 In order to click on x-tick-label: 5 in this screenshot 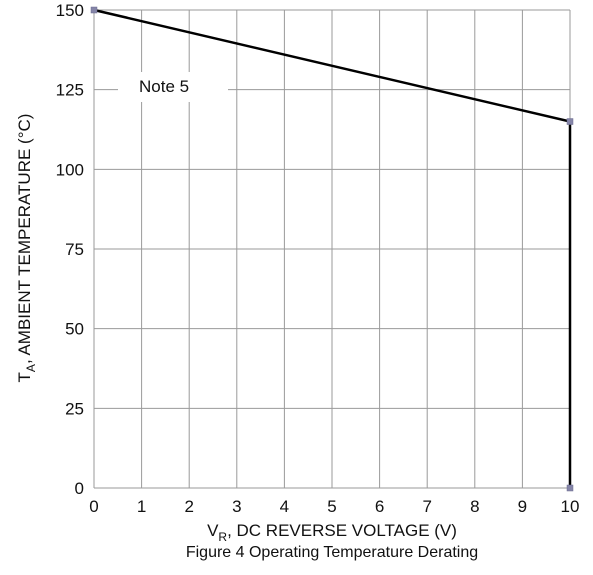, I will do `click(331, 506)`.